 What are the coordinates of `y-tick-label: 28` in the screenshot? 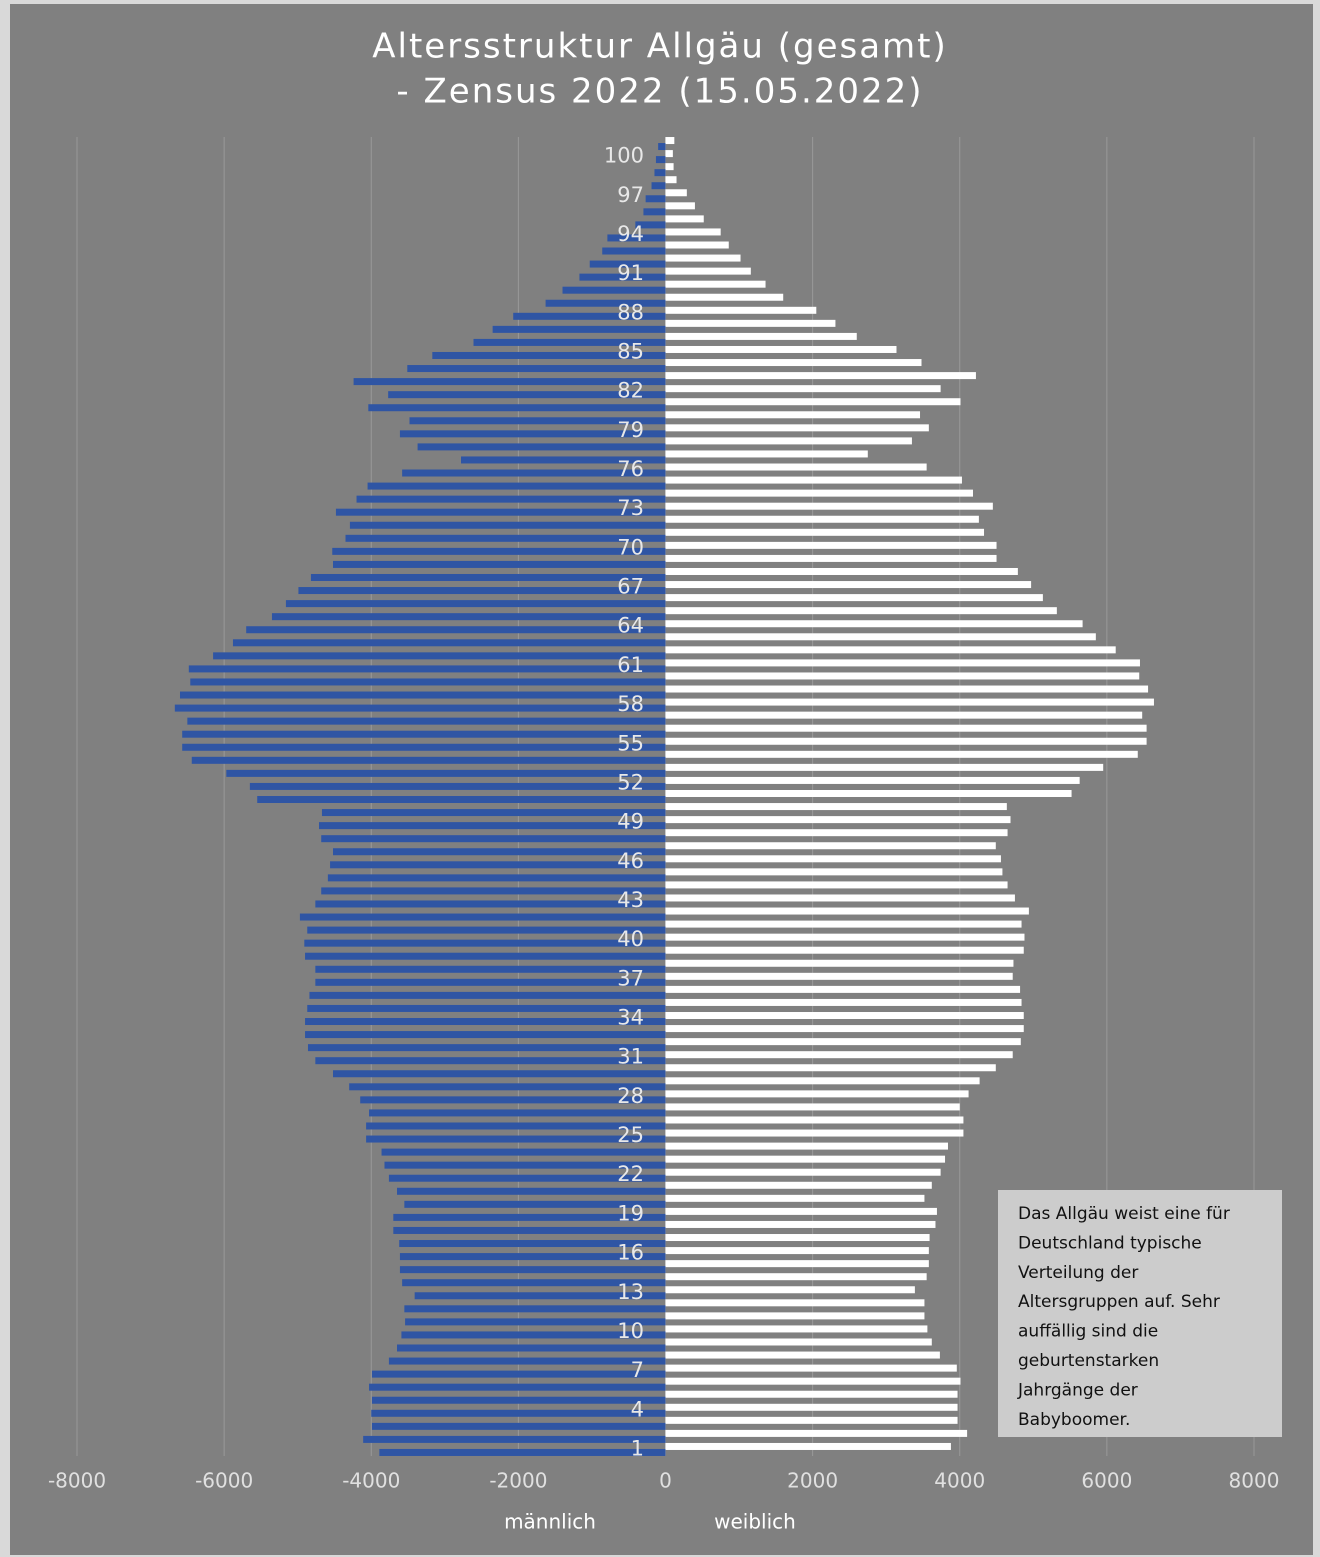 It's located at (630, 1096).